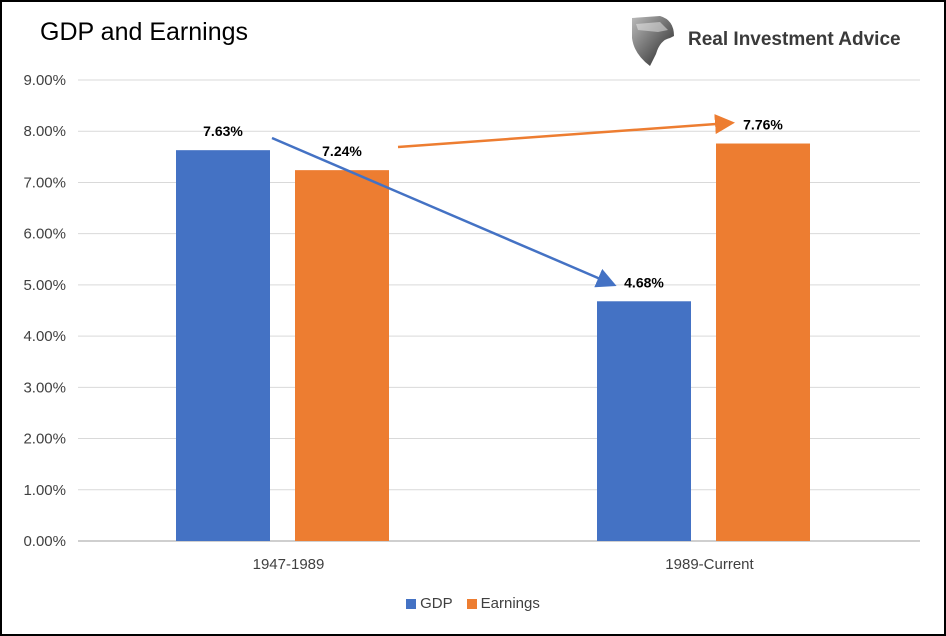 The width and height of the screenshot is (946, 636). Describe the element at coordinates (342, 355) in the screenshot. I see `bar-earnings-1947-1989` at that location.